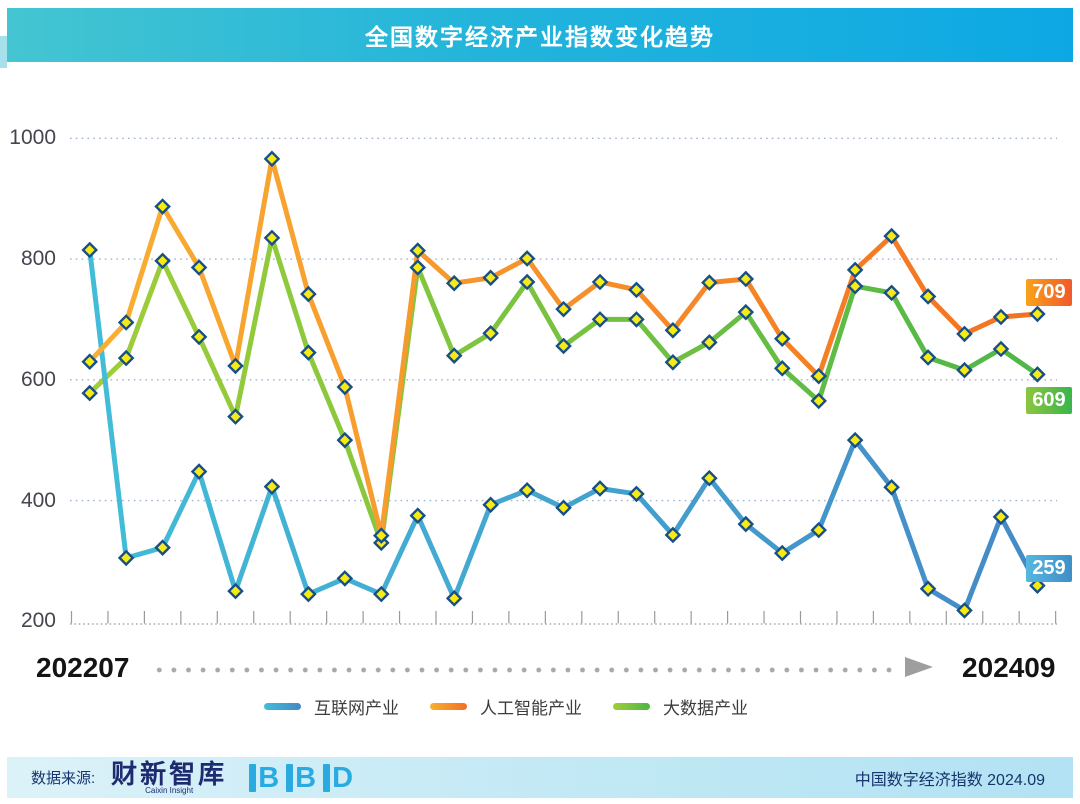 This screenshot has height=804, width=1080. I want to click on y-axis-label-200: 200, so click(38, 621).